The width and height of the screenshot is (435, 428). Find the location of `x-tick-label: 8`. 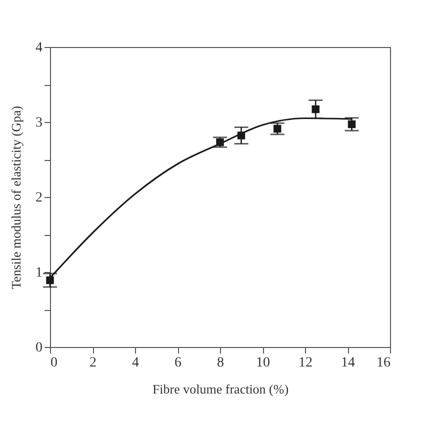

x-tick-label: 8 is located at coordinates (220, 363).